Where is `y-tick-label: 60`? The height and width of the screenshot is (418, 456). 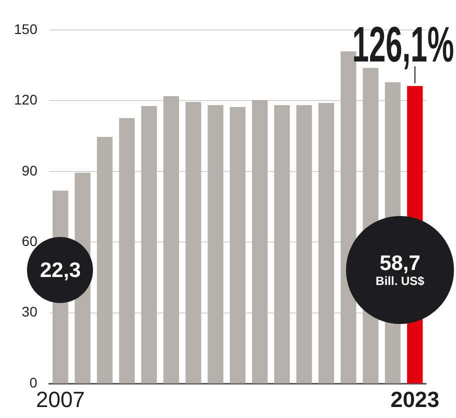
y-tick-label: 60 is located at coordinates (30, 241).